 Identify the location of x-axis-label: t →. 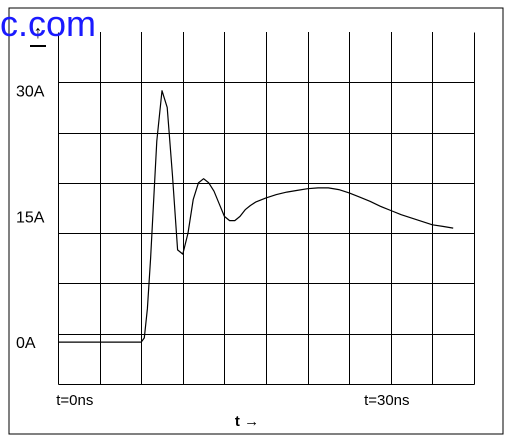
(247, 421).